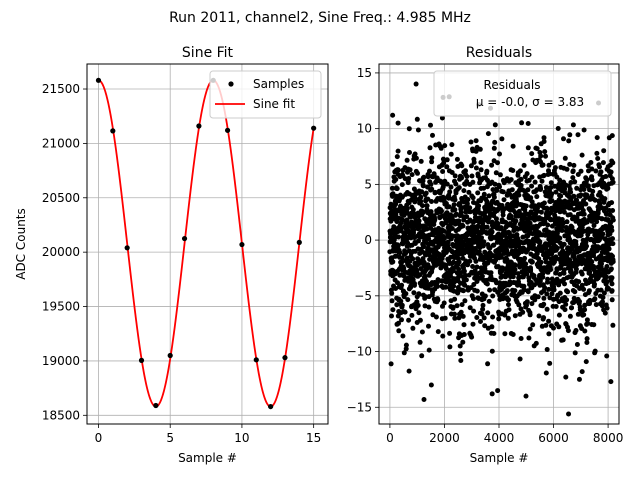 The height and width of the screenshot is (480, 640). Describe the element at coordinates (61, 361) in the screenshot. I see `sine-fit-ytick-label: 19000` at that location.